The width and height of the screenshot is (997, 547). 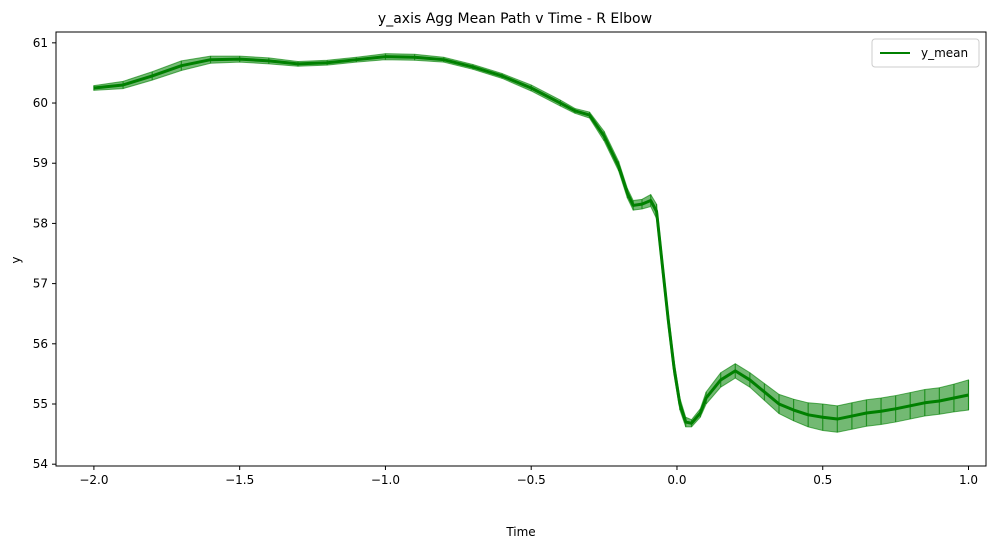 What do you see at coordinates (676, 480) in the screenshot?
I see `x-tick-label: 0.0` at bounding box center [676, 480].